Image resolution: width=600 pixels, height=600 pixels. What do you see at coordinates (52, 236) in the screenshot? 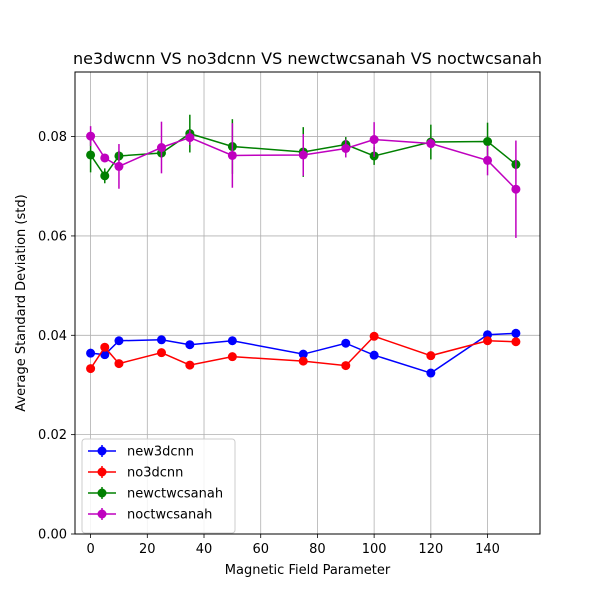
I see `y-tick-label: 0.06` at bounding box center [52, 236].